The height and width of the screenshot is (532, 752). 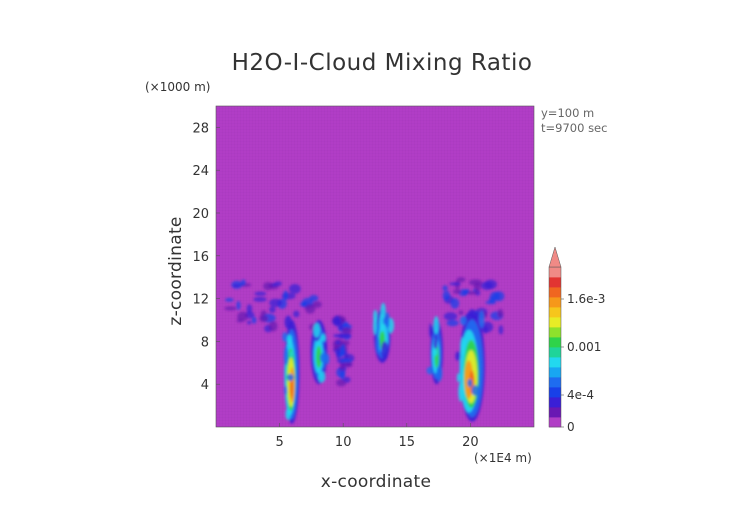 What do you see at coordinates (200, 128) in the screenshot?
I see `y-tick-label: 28` at bounding box center [200, 128].